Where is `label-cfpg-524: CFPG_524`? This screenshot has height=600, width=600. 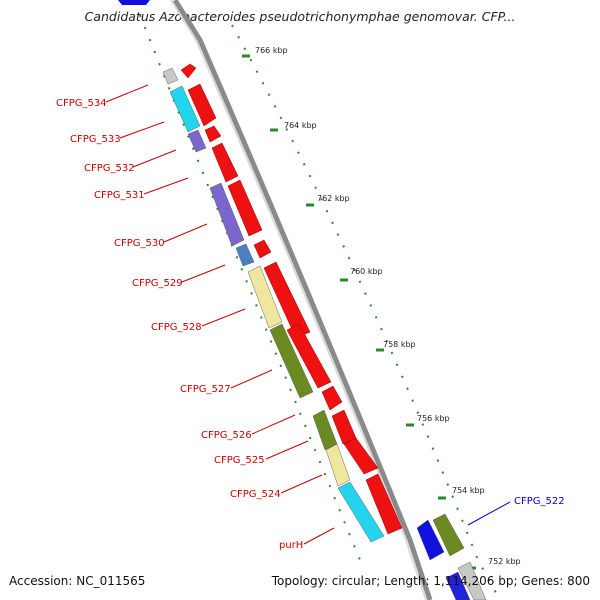
label-cfpg-524: CFPG_524 is located at coordinates (255, 494).